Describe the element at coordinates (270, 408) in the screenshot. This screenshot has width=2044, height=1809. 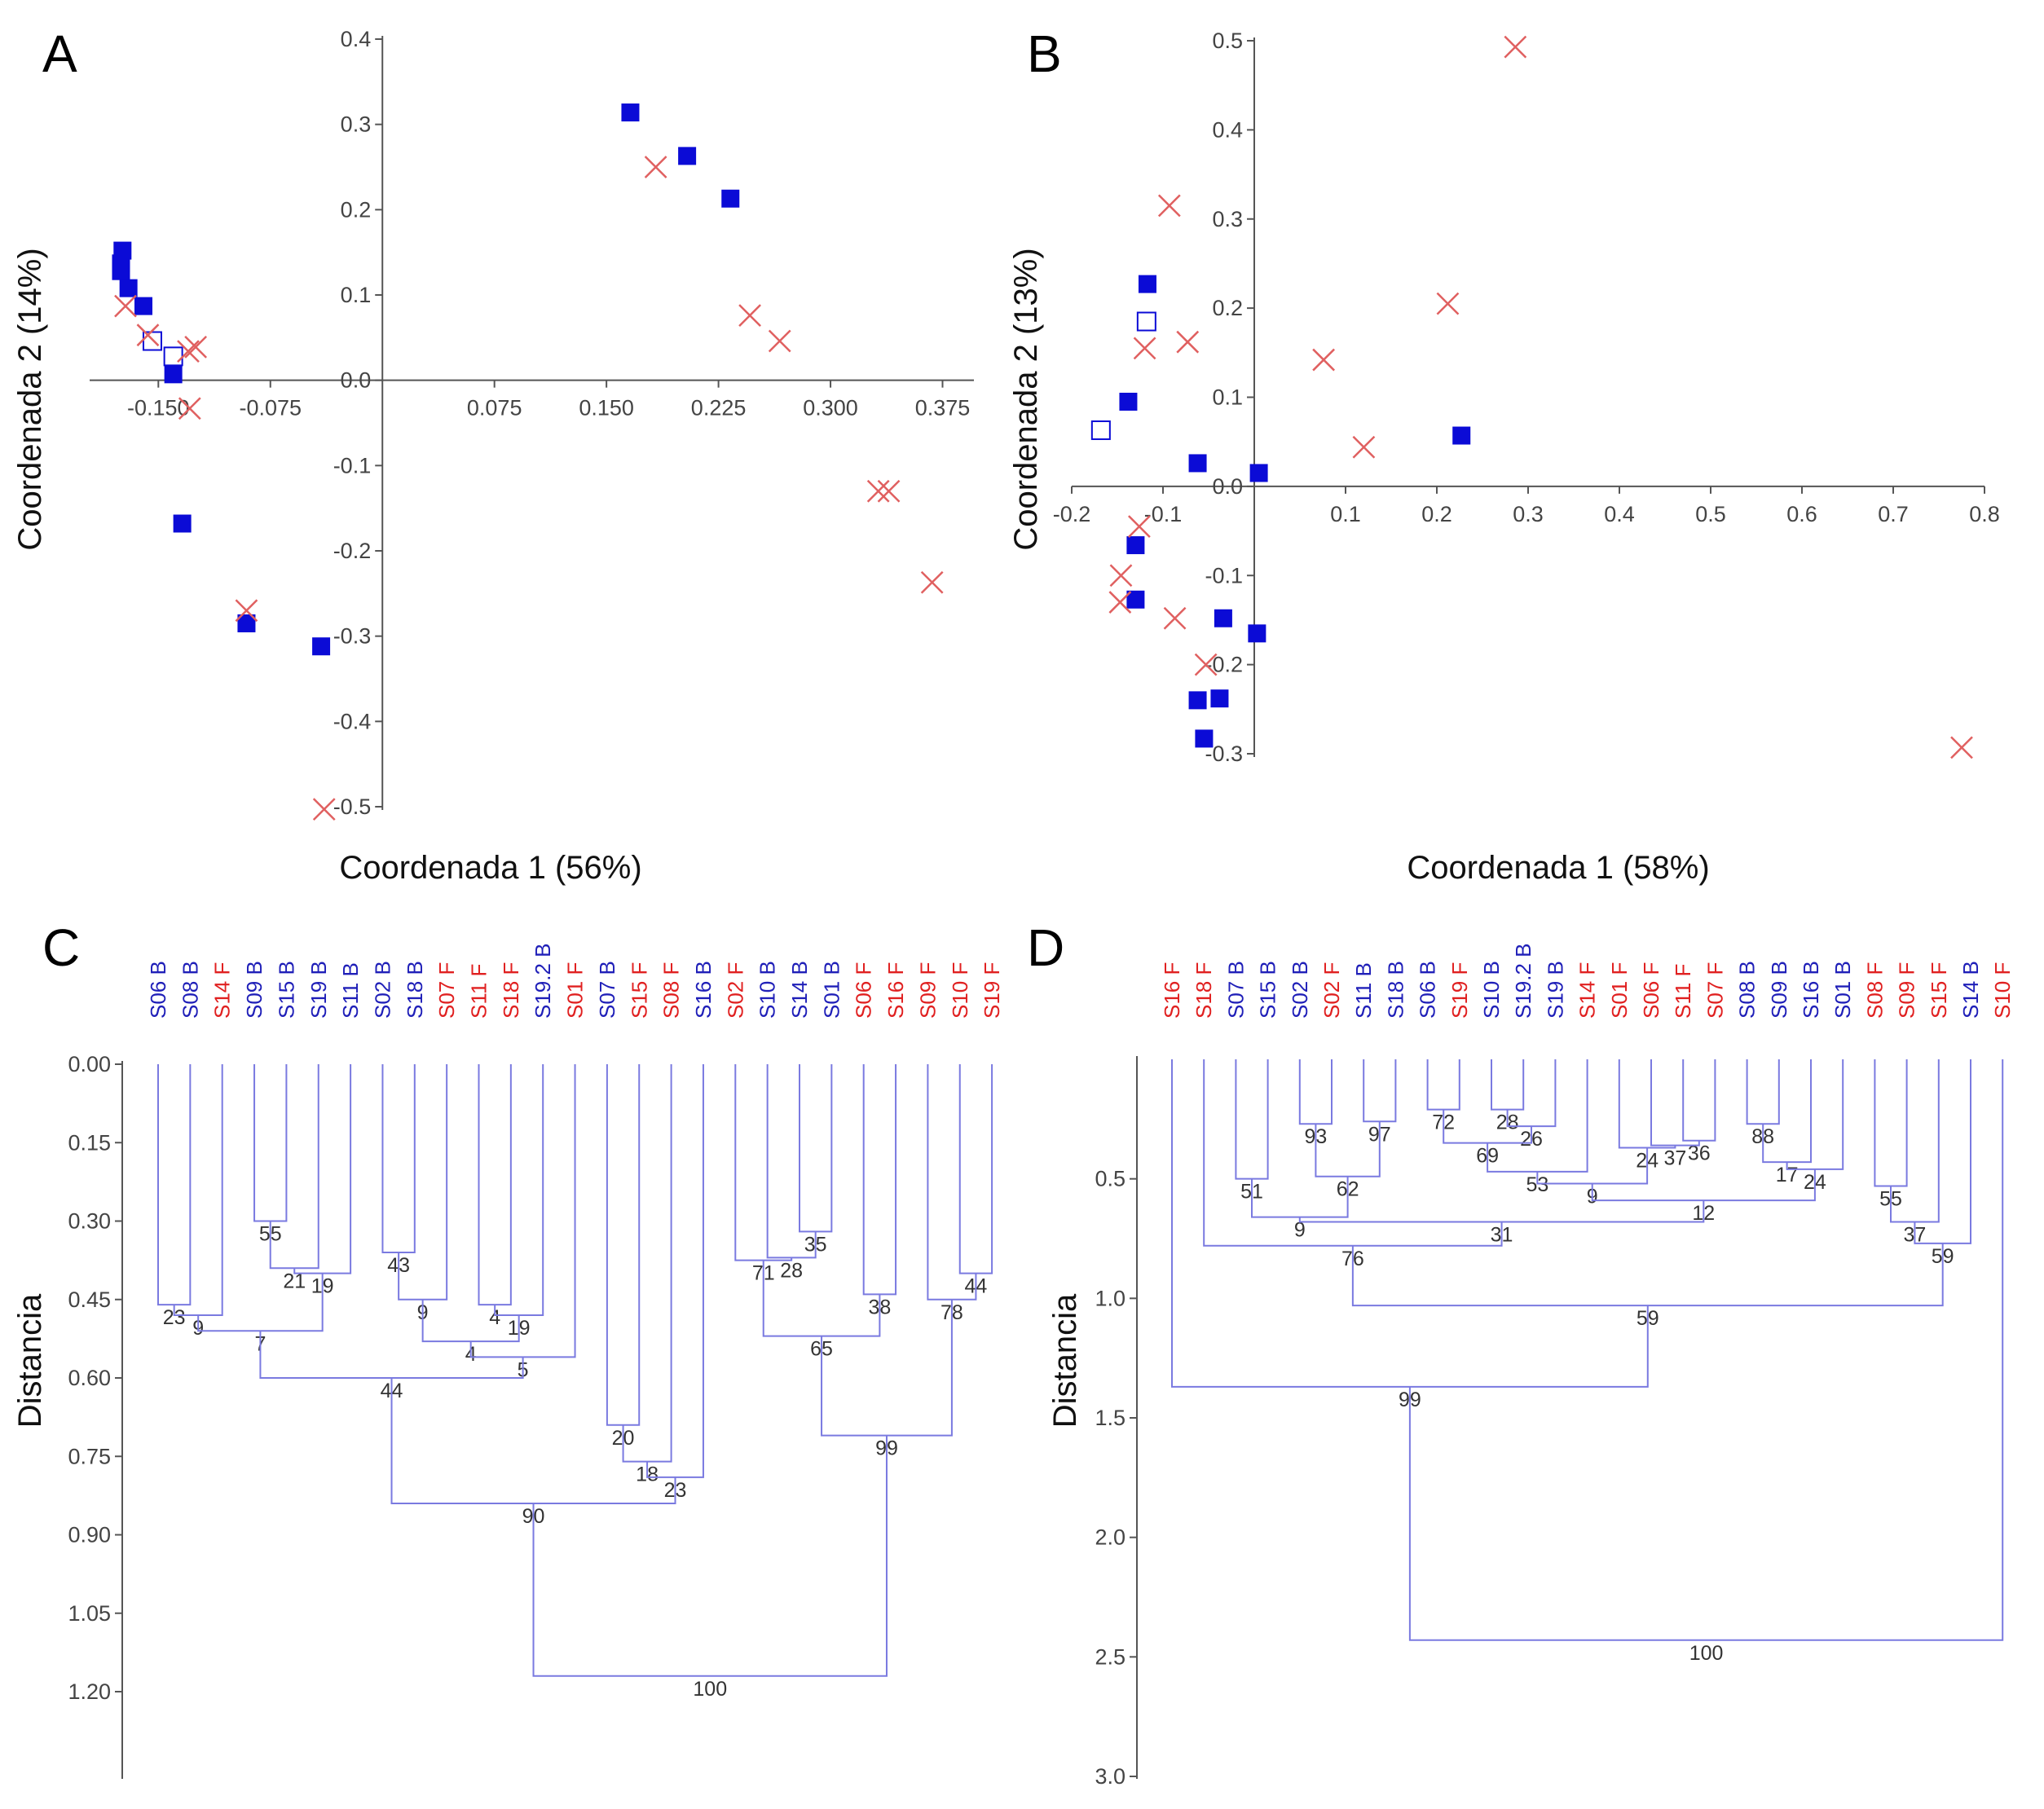
I see `x-tick-label: -0.075` at that location.